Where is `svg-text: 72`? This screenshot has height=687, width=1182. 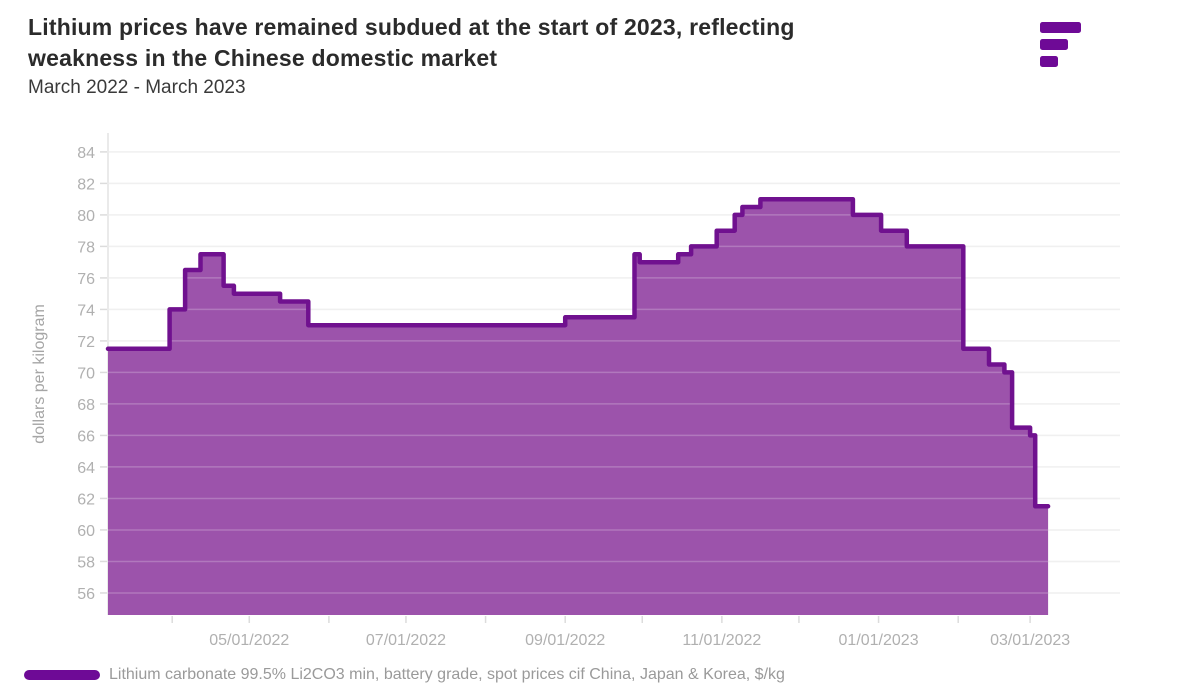 svg-text: 72 is located at coordinates (86, 342).